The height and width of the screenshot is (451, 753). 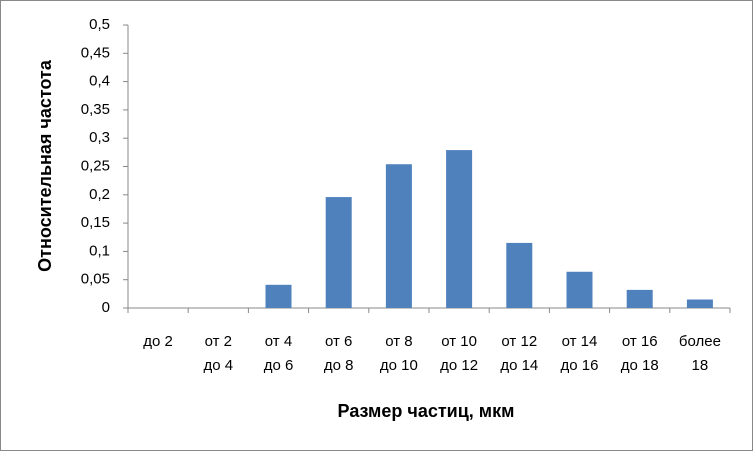 What do you see at coordinates (99, 81) in the screenshot?
I see `y-tick-label: 0,4` at bounding box center [99, 81].